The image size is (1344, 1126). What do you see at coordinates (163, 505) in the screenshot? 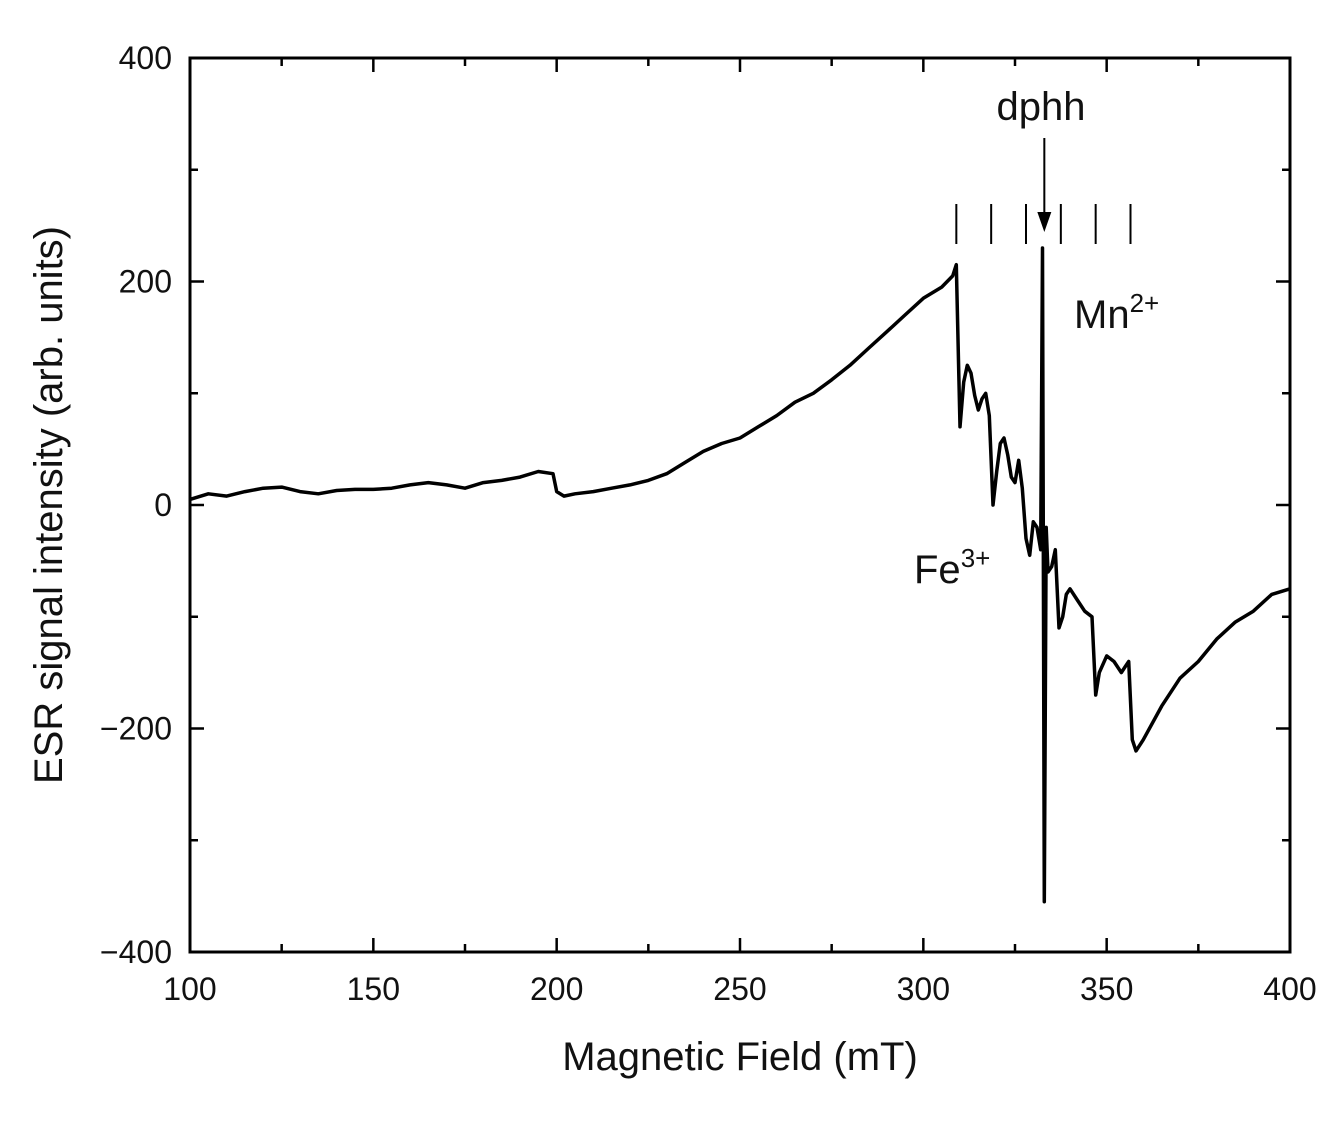
I see `y-tick-label: 0` at bounding box center [163, 505].